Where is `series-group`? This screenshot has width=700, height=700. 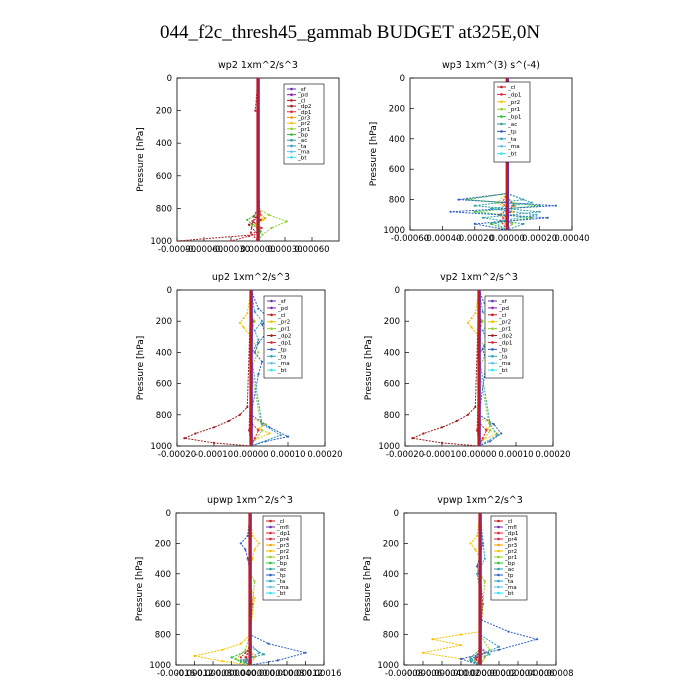
series-group is located at coordinates (250, 589).